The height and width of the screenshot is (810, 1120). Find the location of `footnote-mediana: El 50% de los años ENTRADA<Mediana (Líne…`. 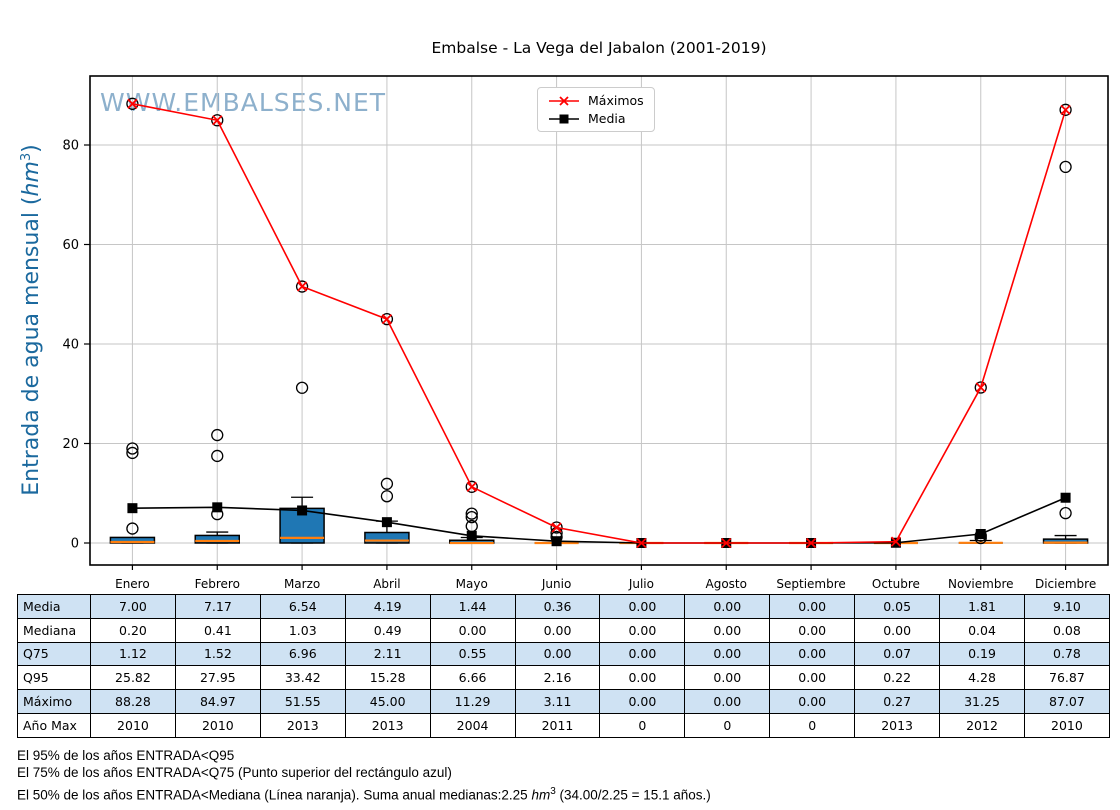

footnote-mediana: El 50% de los años ENTRADA<Mediana (Líne… is located at coordinates (364, 794).